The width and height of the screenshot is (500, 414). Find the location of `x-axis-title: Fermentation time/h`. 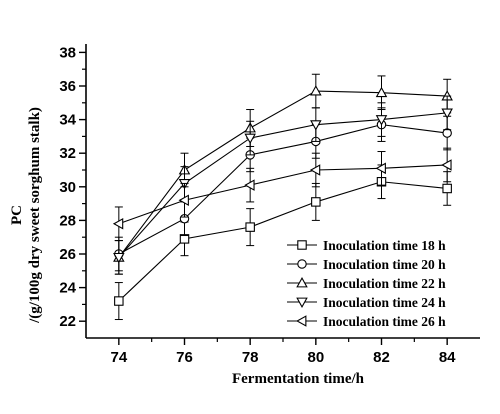

x-axis-title: Fermentation time/h is located at coordinates (298, 379).